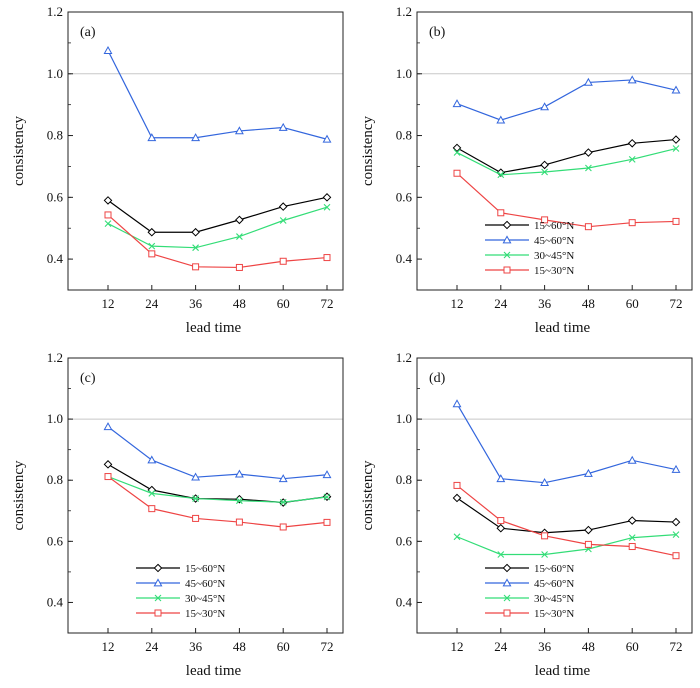 Image resolution: width=700 pixels, height=688 pixels. I want to click on y-tick-label: 0.8, so click(55, 479).